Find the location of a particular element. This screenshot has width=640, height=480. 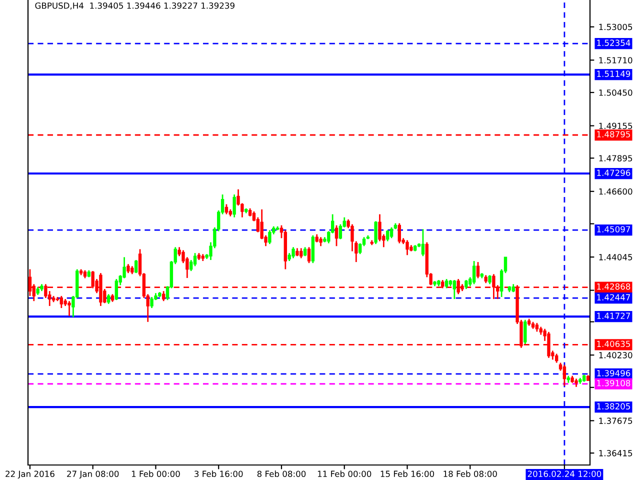

x-tick-label: 2016.02.24 12:00 is located at coordinates (565, 474).